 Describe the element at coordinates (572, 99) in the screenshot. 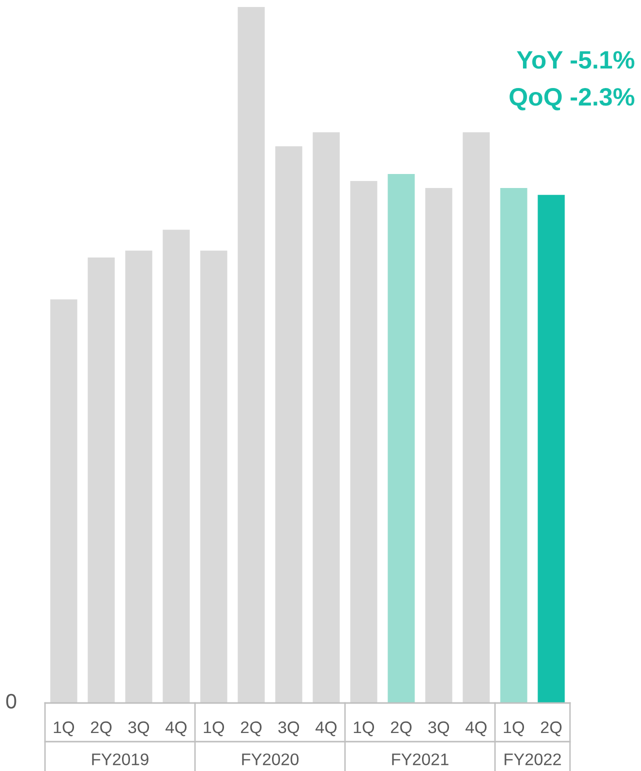

I see `annotation: QoQ -2.3%` at that location.